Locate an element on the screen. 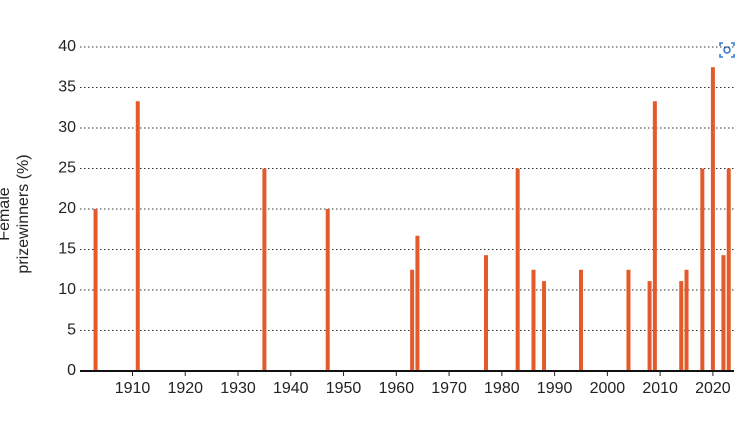  x-tick-label: 1980 is located at coordinates (502, 388).